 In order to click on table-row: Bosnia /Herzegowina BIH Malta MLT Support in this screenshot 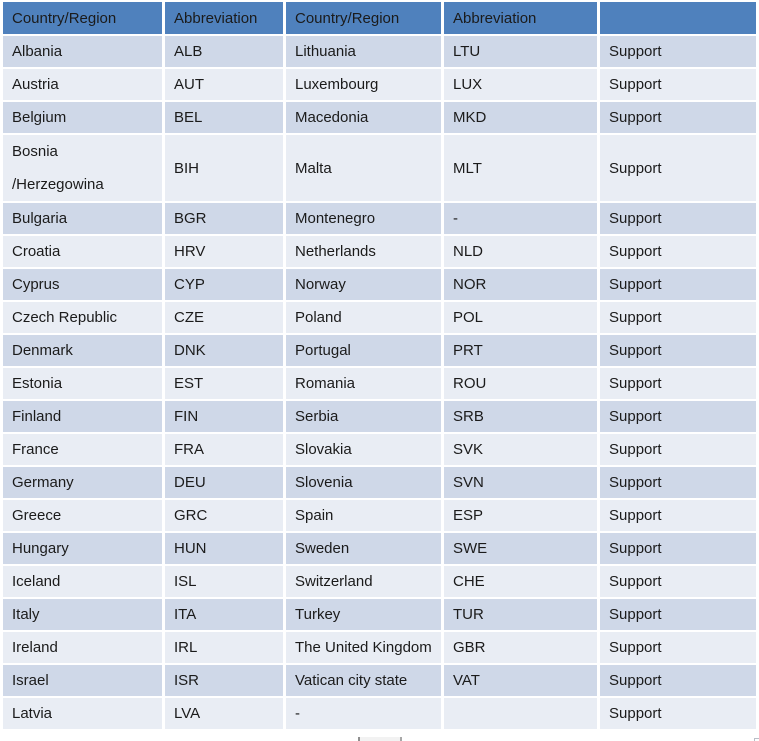, I will do `click(379, 168)`.